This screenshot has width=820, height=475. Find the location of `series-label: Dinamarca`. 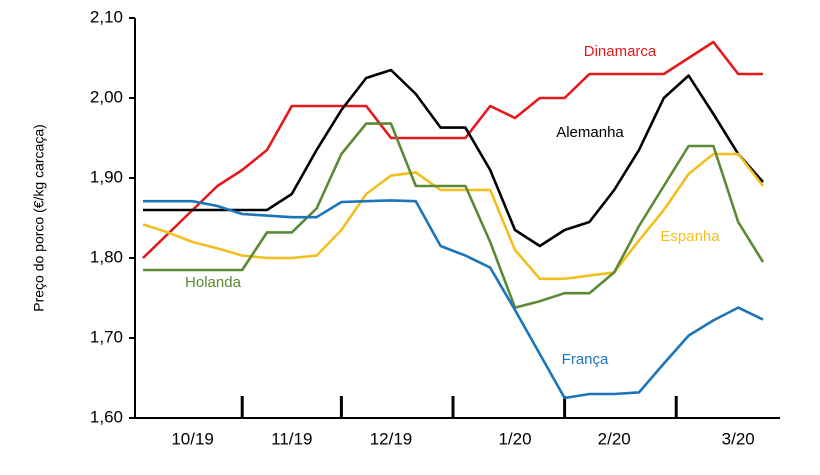

series-label: Dinamarca is located at coordinates (620, 51).